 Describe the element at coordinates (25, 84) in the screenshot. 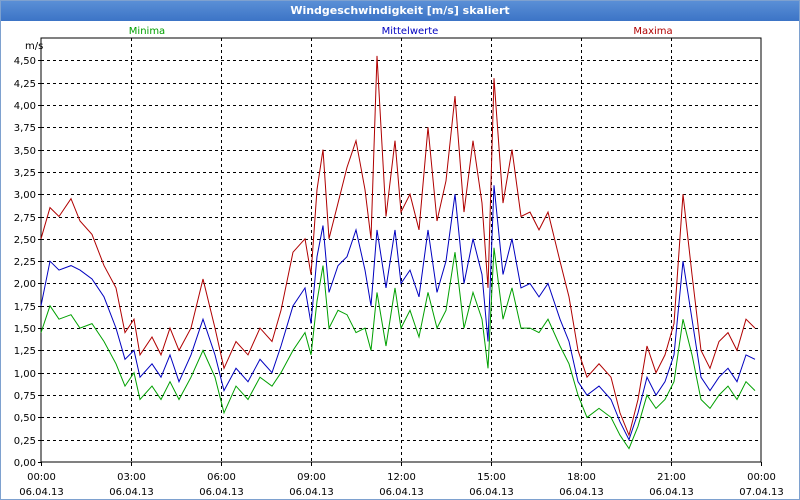

I see `y-tick-label: 4,25` at that location.